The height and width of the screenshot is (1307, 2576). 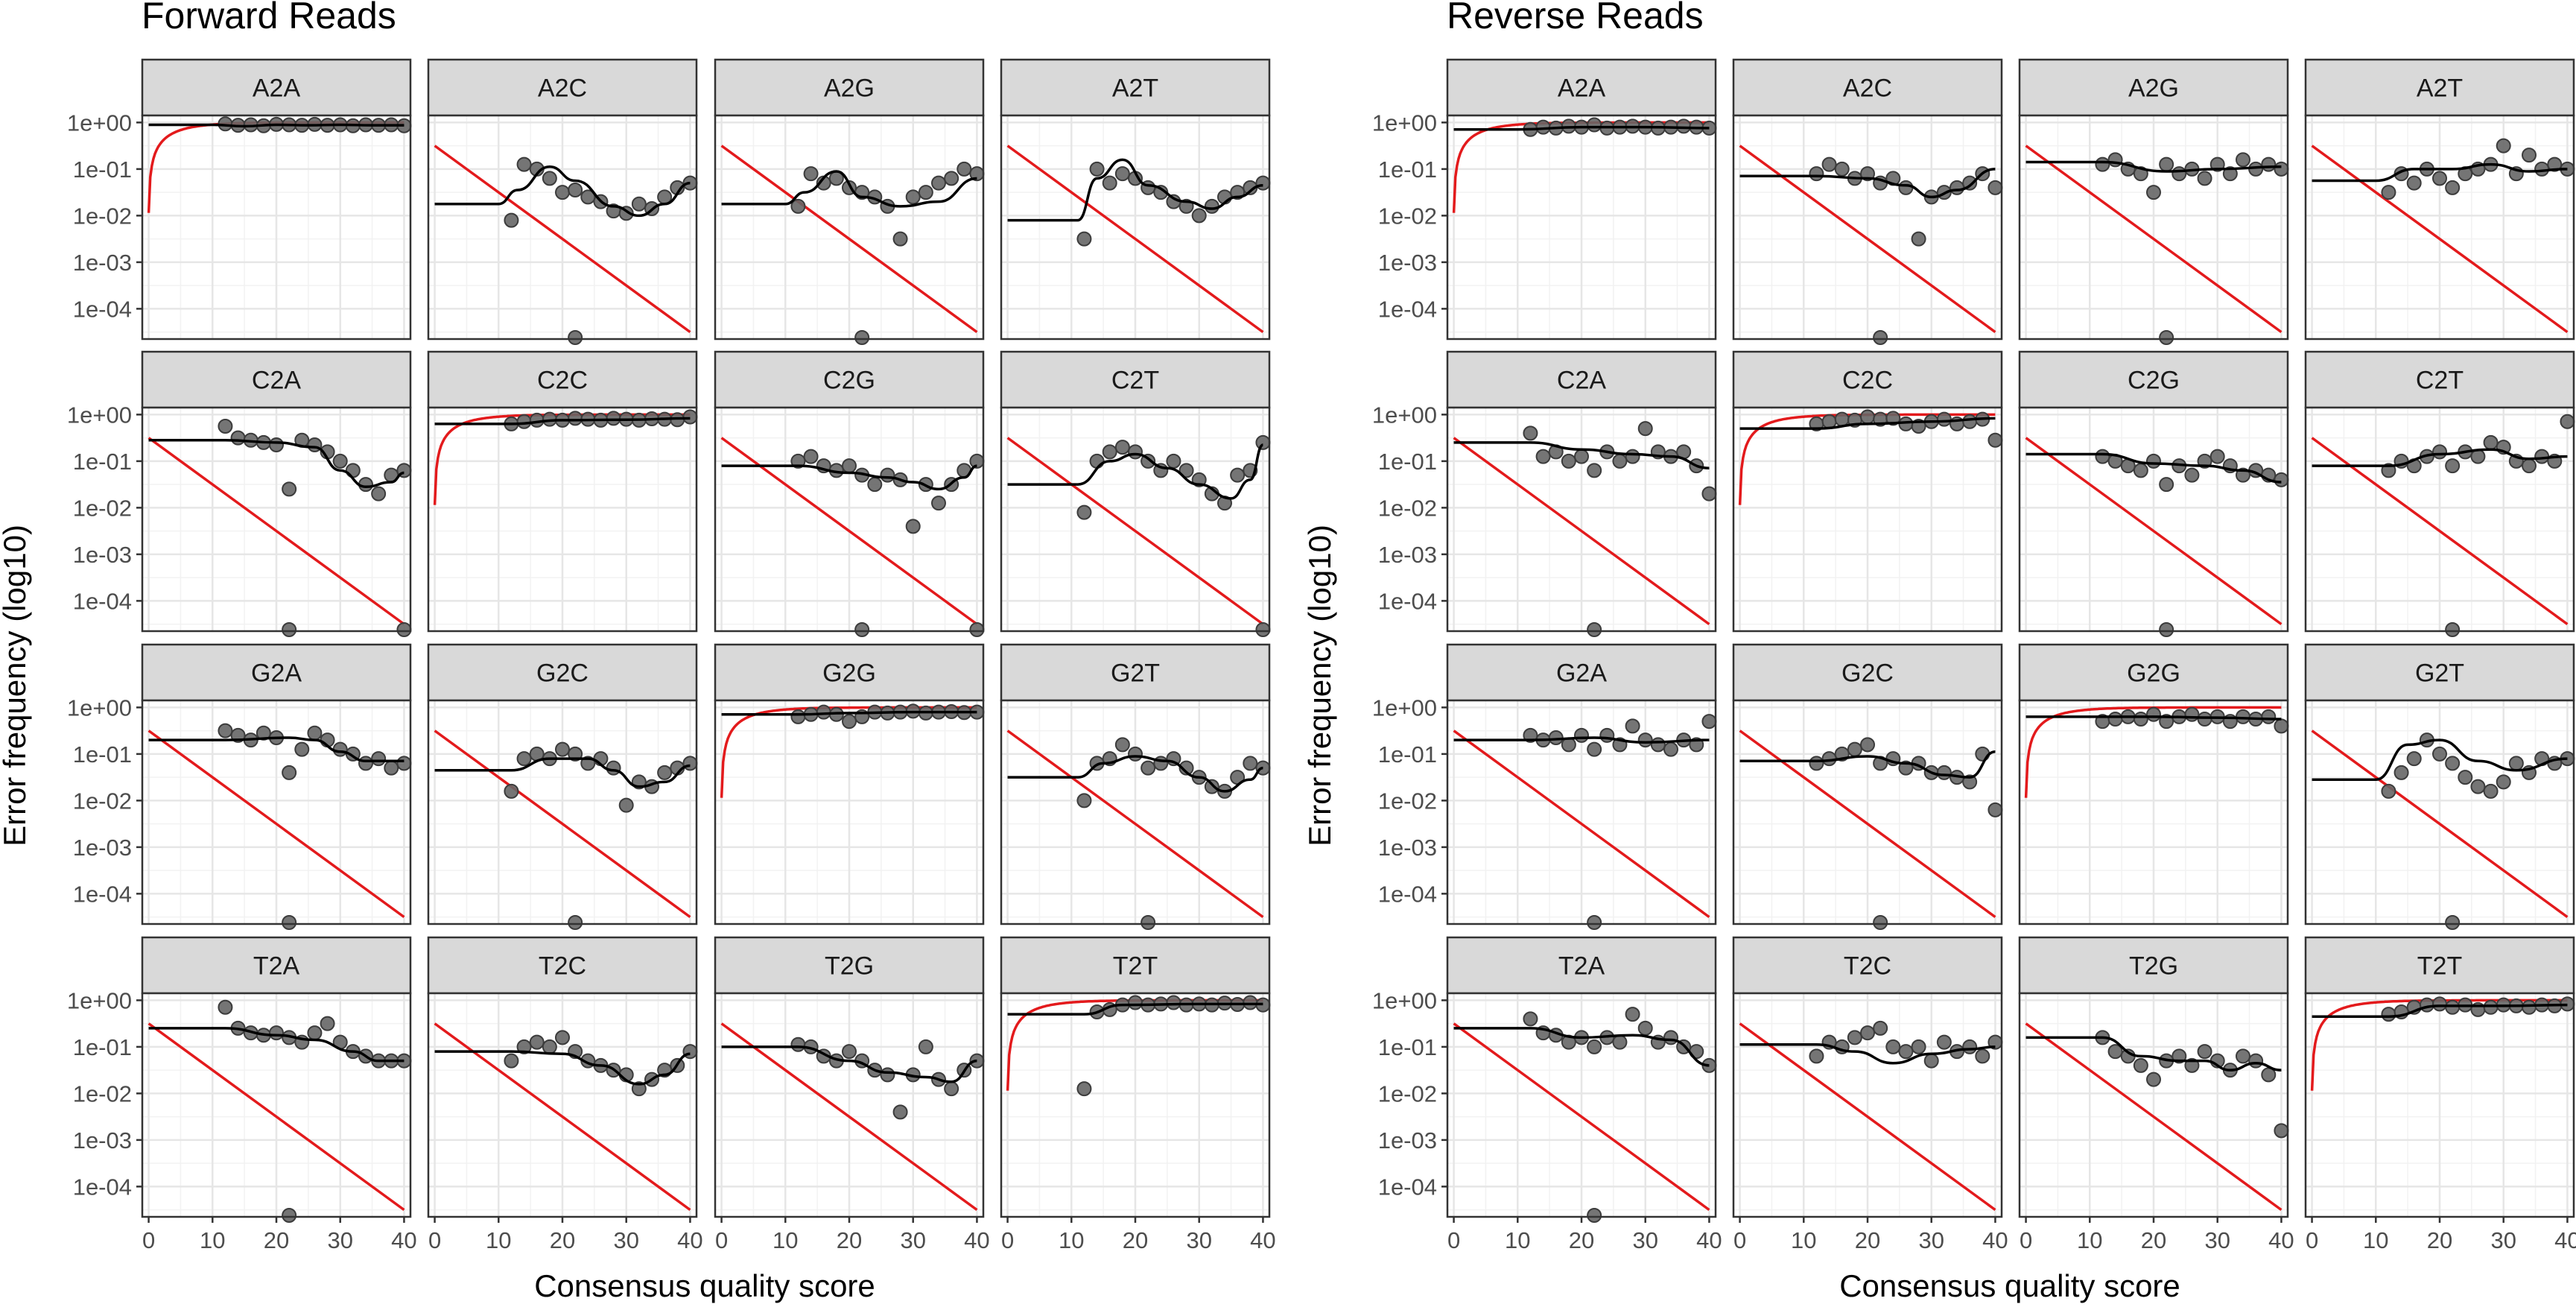 What do you see at coordinates (1868, 967) in the screenshot?
I see `facet-label: T2C` at bounding box center [1868, 967].